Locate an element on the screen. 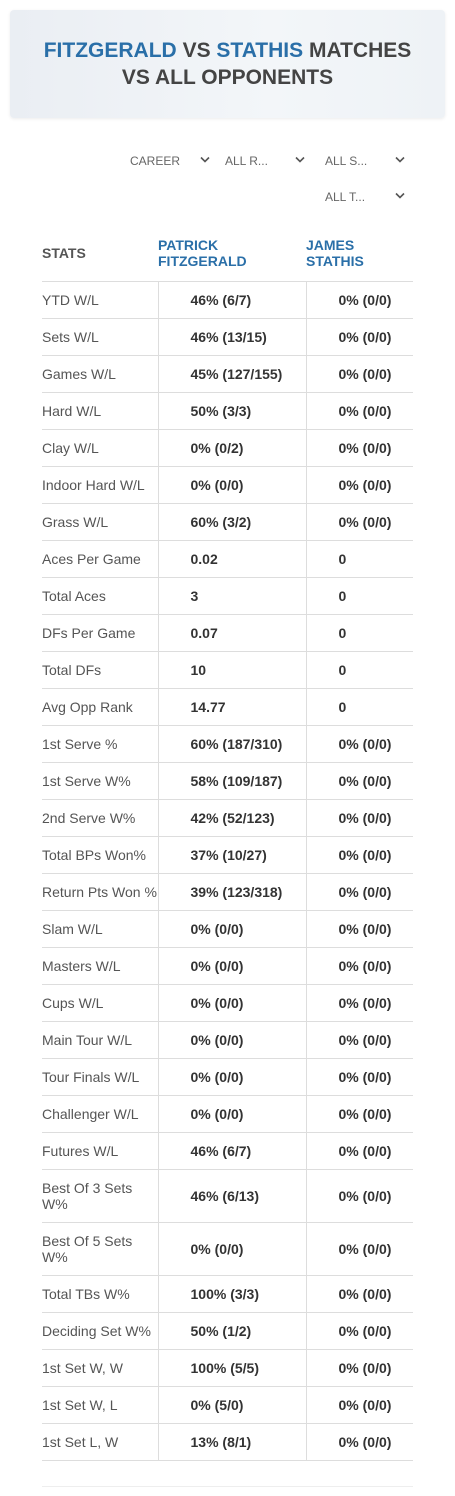 This screenshot has width=455, height=1496. stat-value: 46% (6/13) is located at coordinates (231, 1196).